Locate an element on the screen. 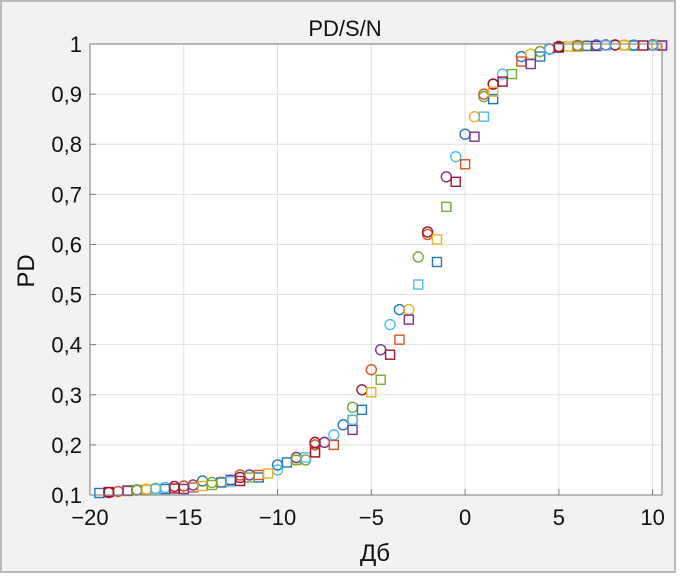  y-tick-label: 0,2 is located at coordinates (66, 445).